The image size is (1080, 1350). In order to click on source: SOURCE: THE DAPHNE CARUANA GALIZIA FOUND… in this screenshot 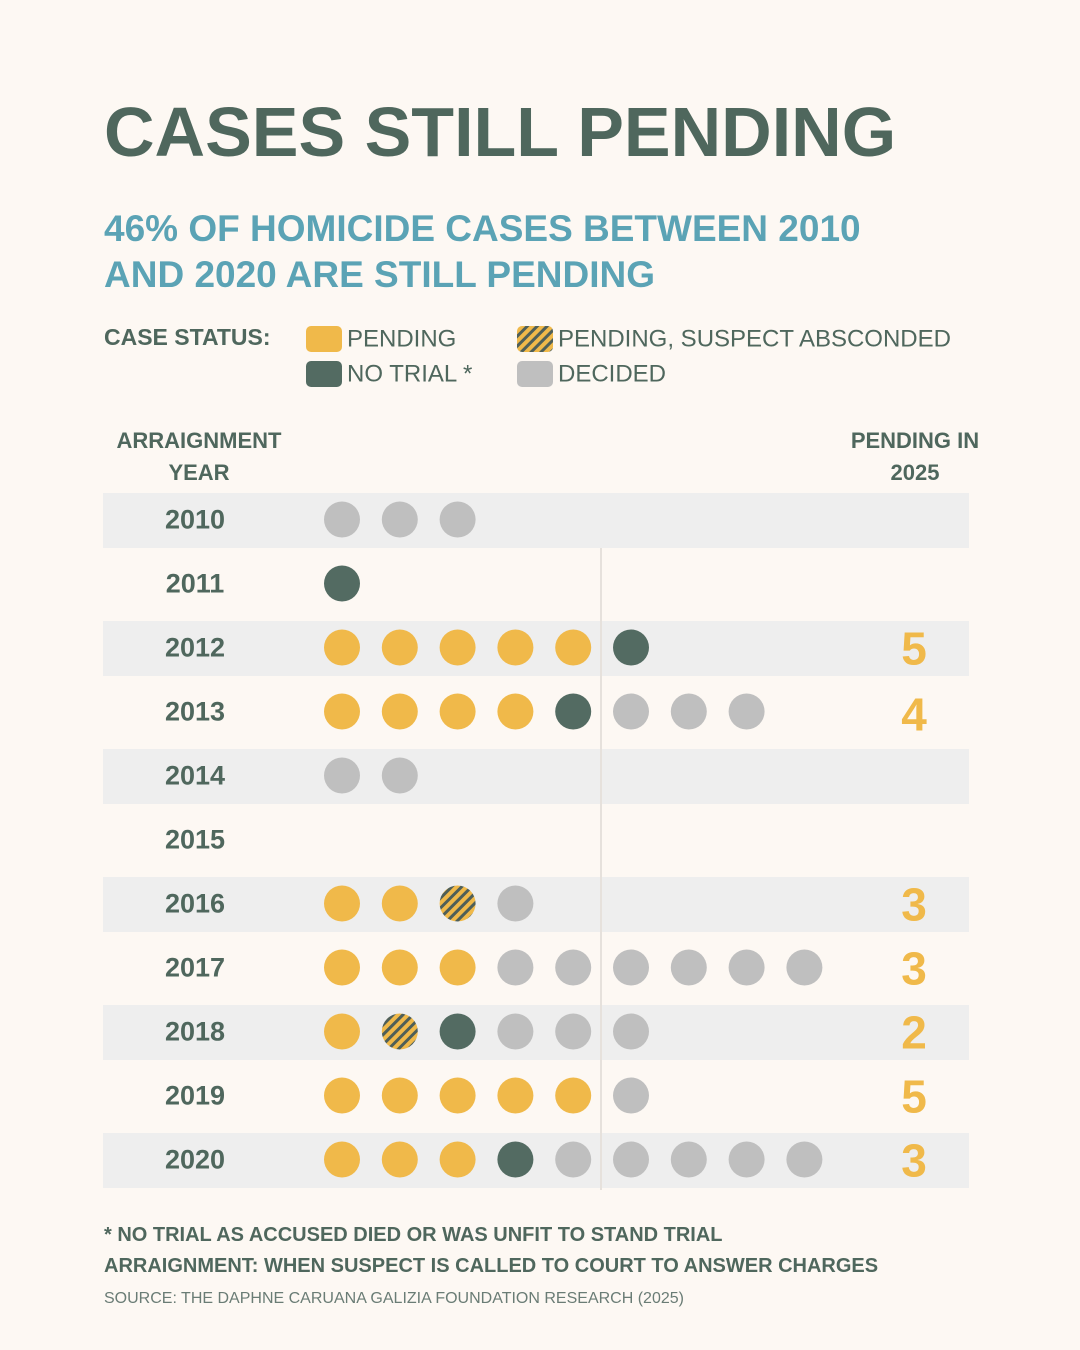, I will do `click(394, 1298)`.